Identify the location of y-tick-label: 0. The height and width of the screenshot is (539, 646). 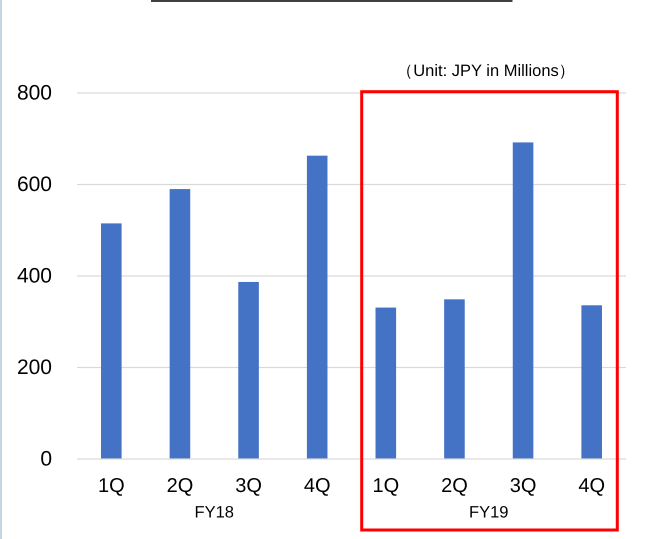
(46, 459).